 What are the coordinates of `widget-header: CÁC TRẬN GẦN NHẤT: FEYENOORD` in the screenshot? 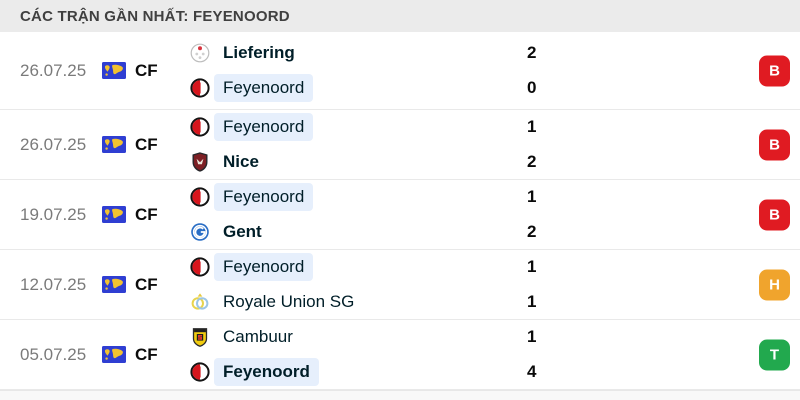 It's located at (400, 16).